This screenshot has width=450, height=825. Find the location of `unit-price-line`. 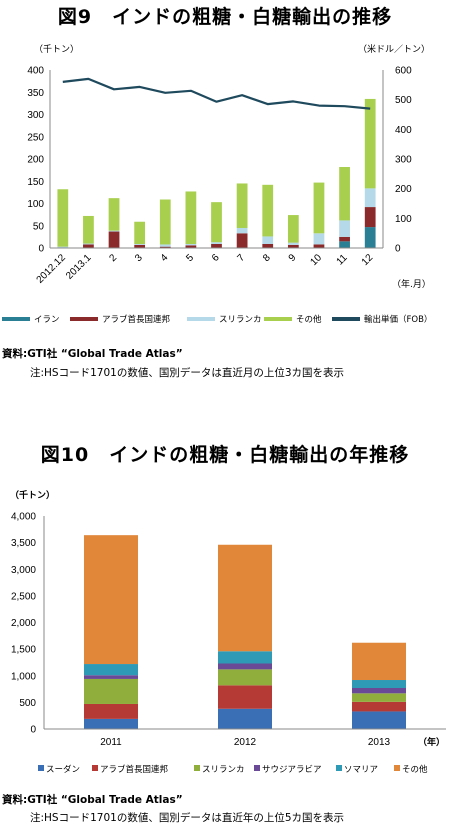

unit-price-line is located at coordinates (216, 93).